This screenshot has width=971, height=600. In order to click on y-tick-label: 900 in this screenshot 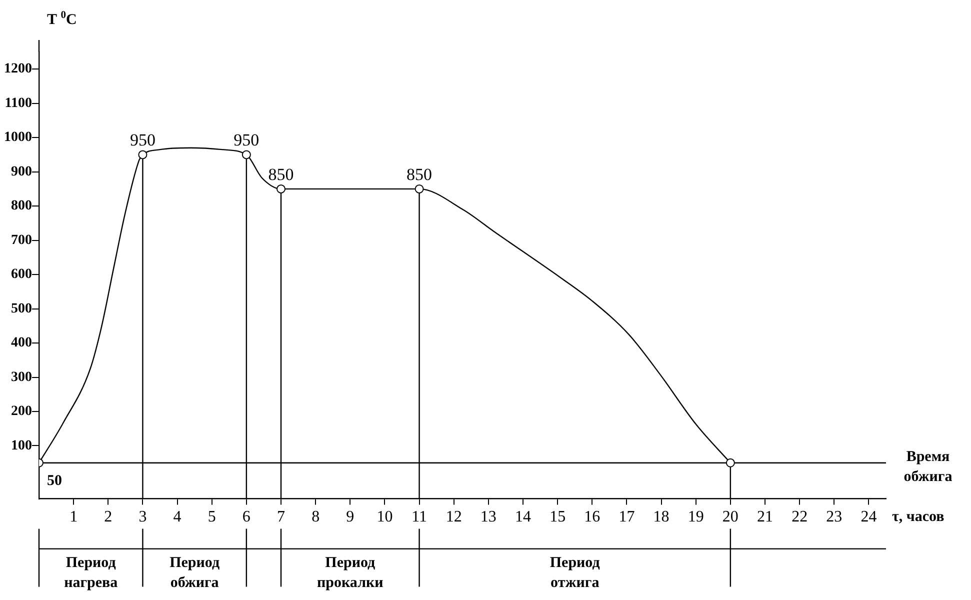, I will do `click(21, 172)`.